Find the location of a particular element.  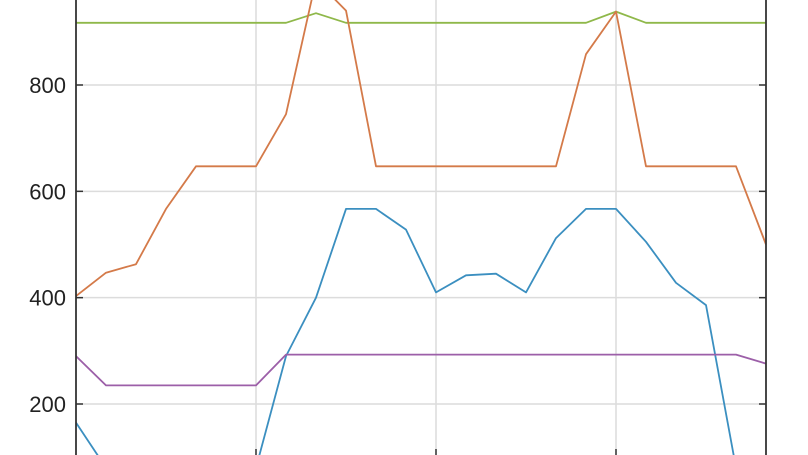

y-tick-label: 800 is located at coordinates (47, 85).